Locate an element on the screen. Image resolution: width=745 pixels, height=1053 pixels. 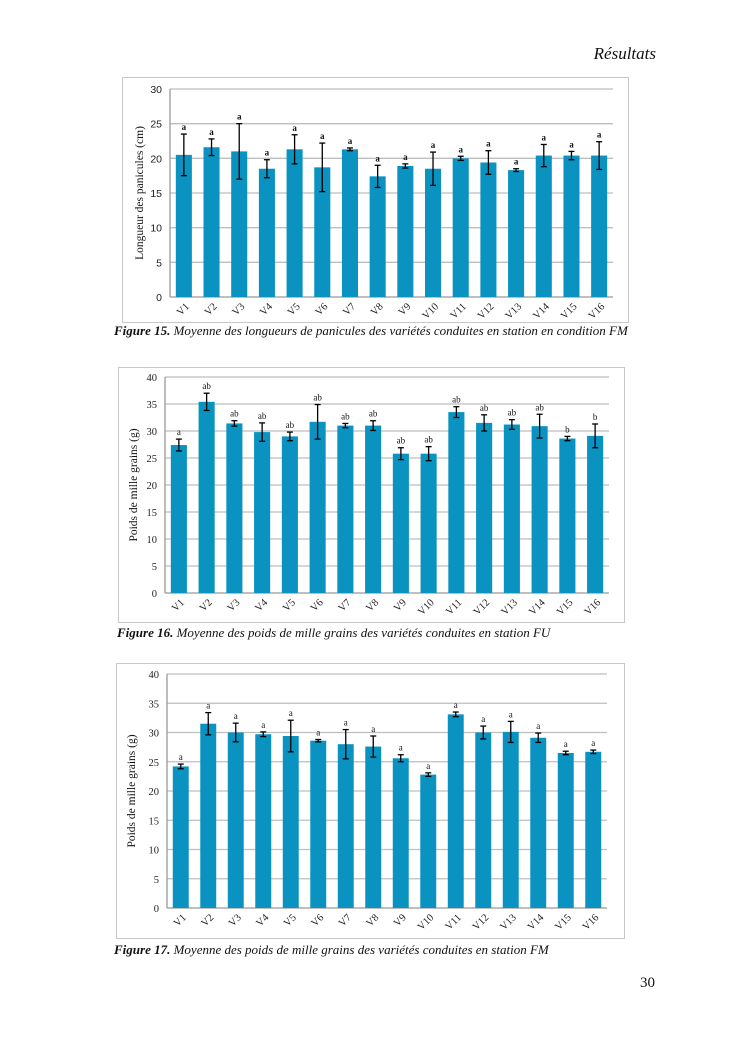
bar-v9 is located at coordinates (400, 833).